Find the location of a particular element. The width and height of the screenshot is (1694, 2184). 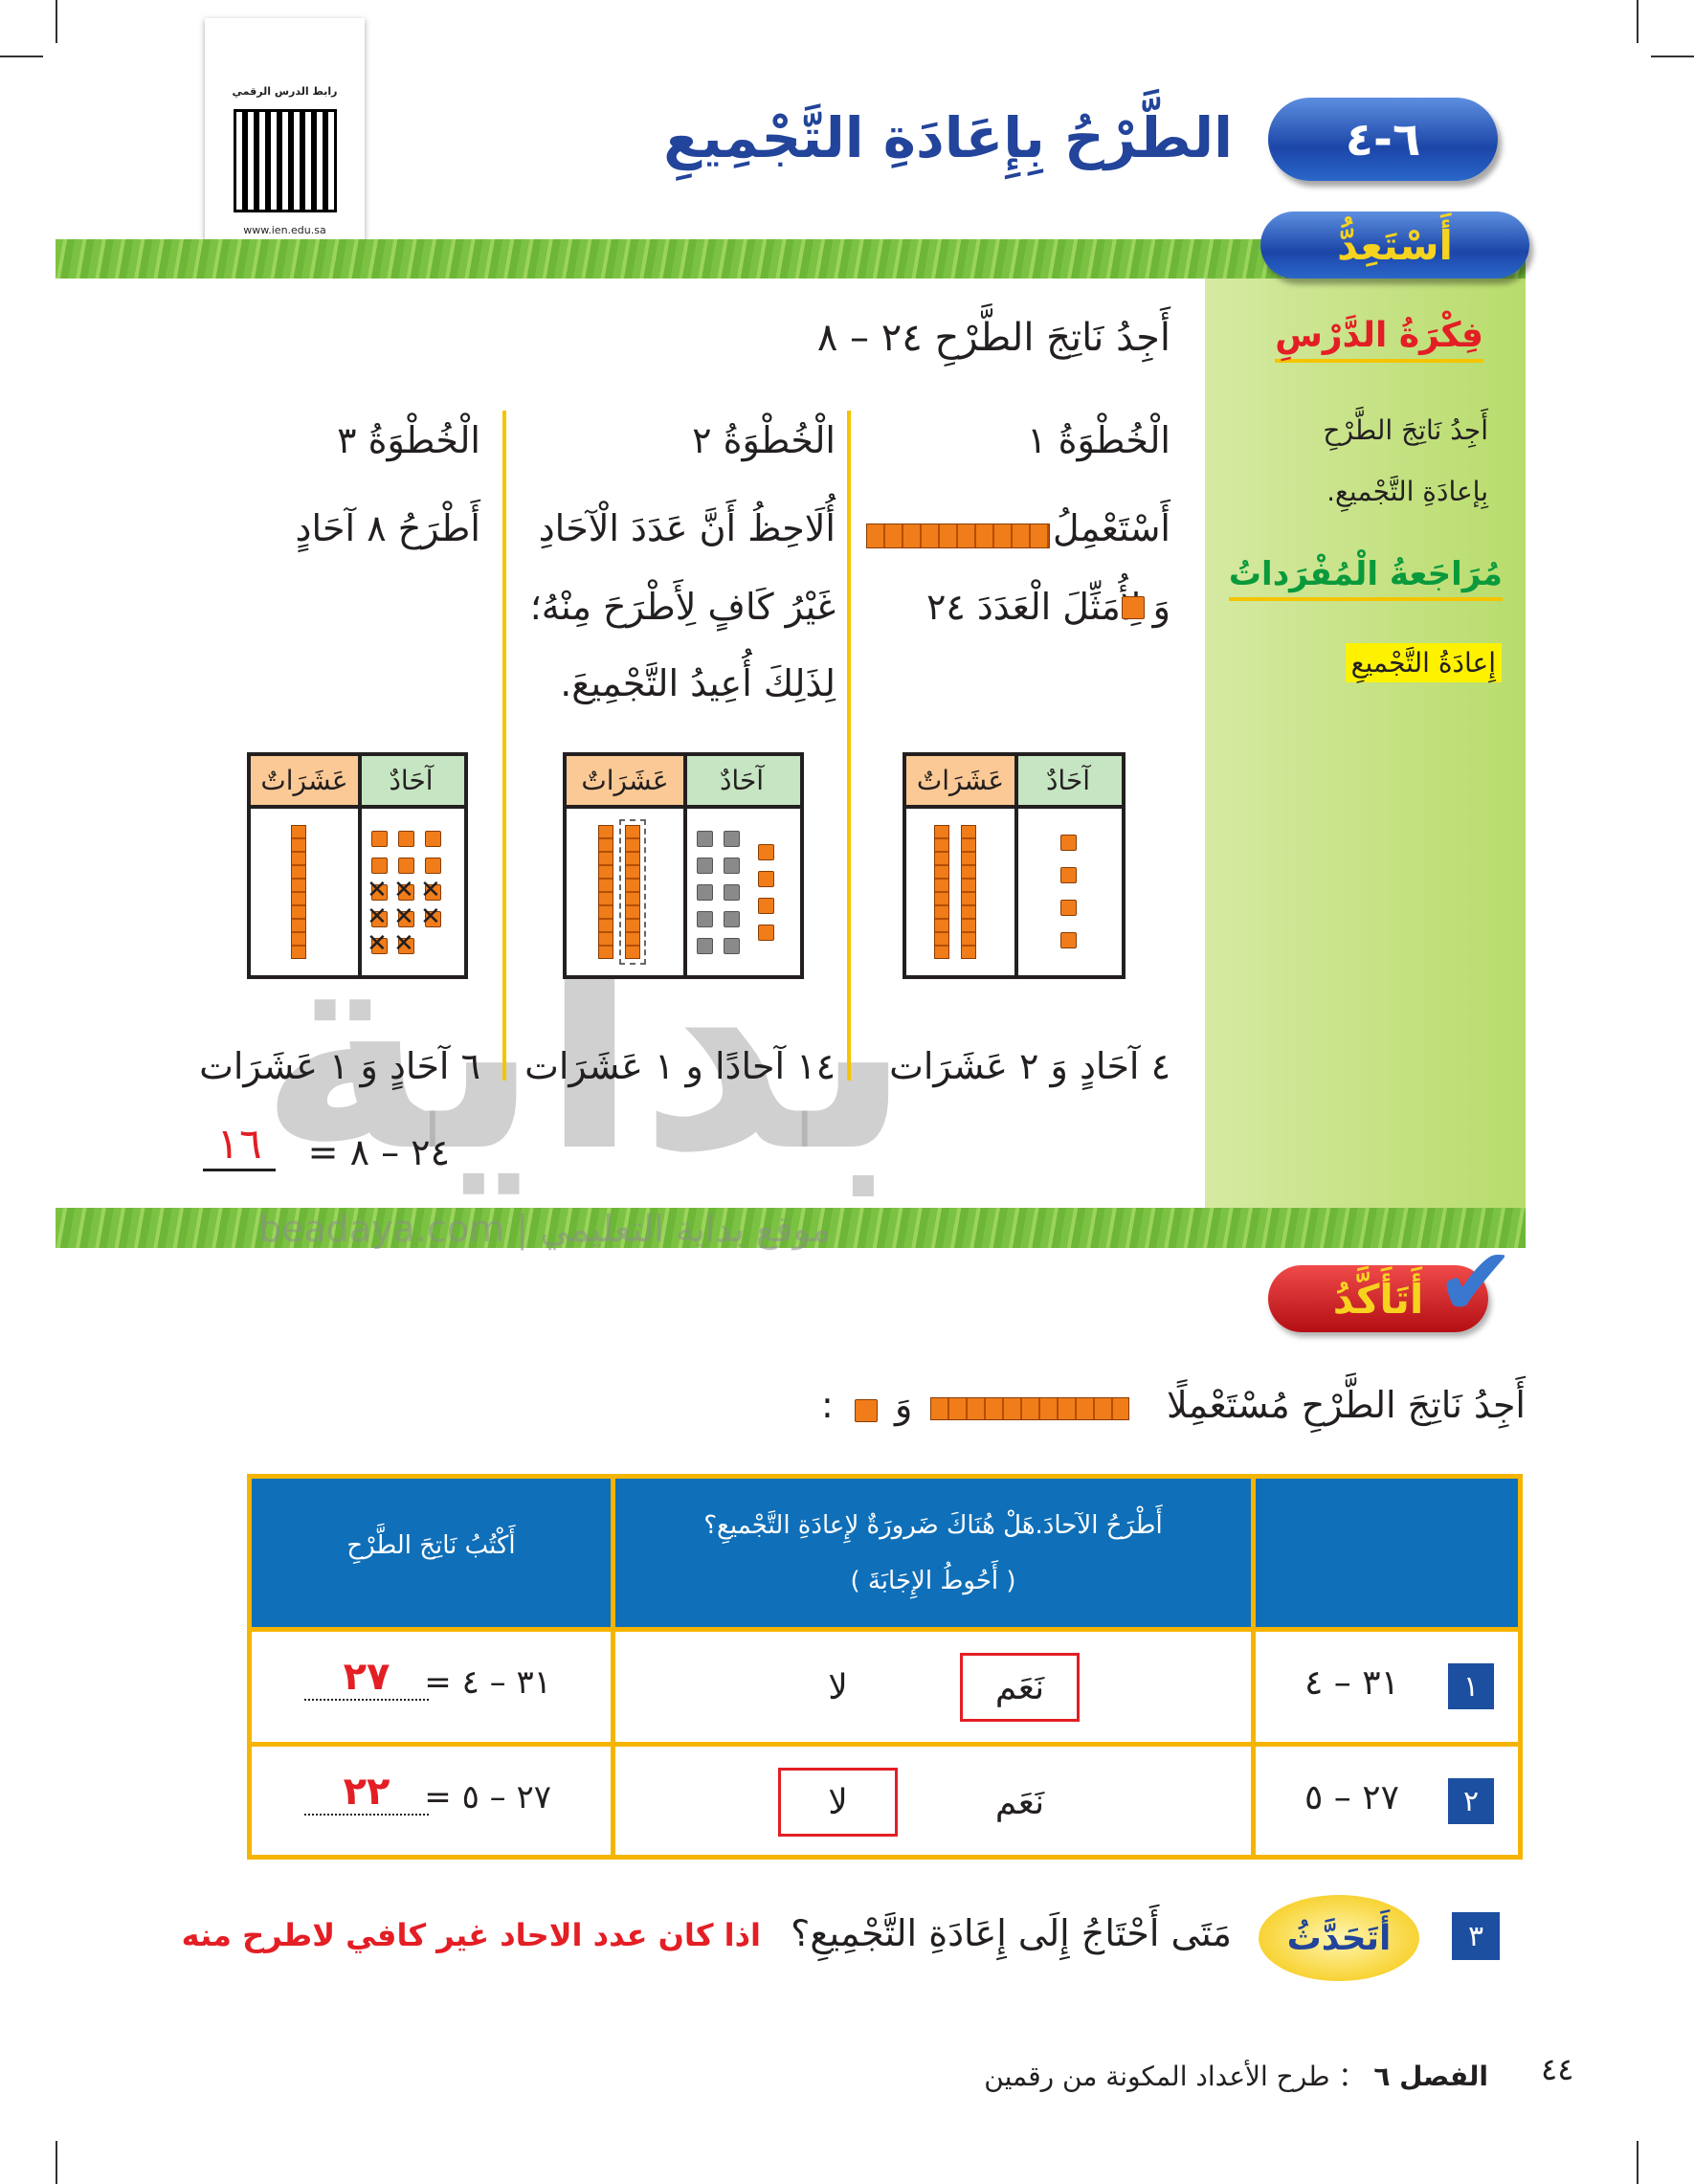

question-number: ٣ is located at coordinates (1476, 1936).